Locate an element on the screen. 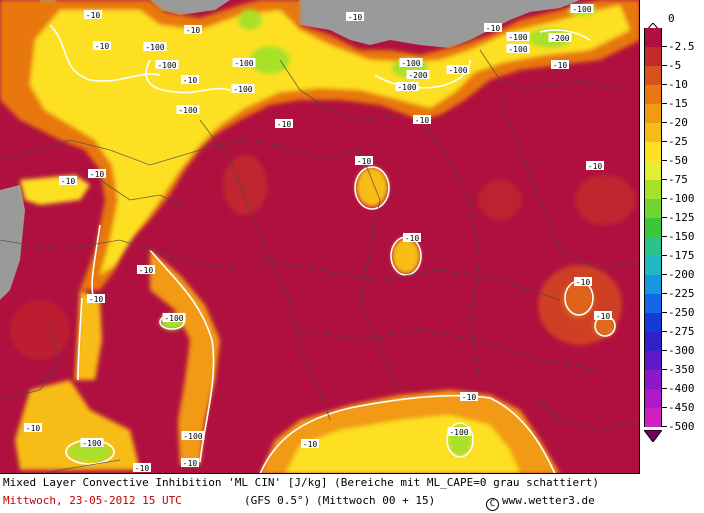 This screenshot has width=704, height=513. legend-row: -175 is located at coordinates (672, 249).